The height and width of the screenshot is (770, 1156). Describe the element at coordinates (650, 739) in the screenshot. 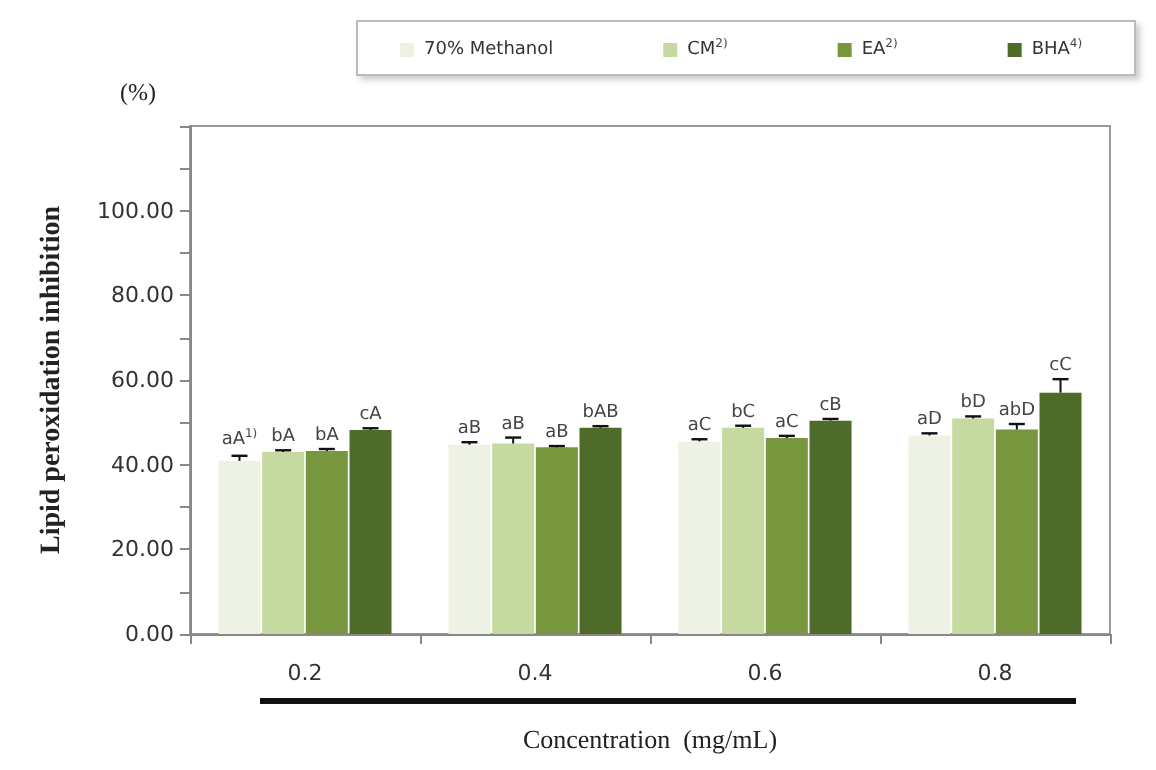

I see `x-axis-title: Concentration (mg/mL)` at that location.